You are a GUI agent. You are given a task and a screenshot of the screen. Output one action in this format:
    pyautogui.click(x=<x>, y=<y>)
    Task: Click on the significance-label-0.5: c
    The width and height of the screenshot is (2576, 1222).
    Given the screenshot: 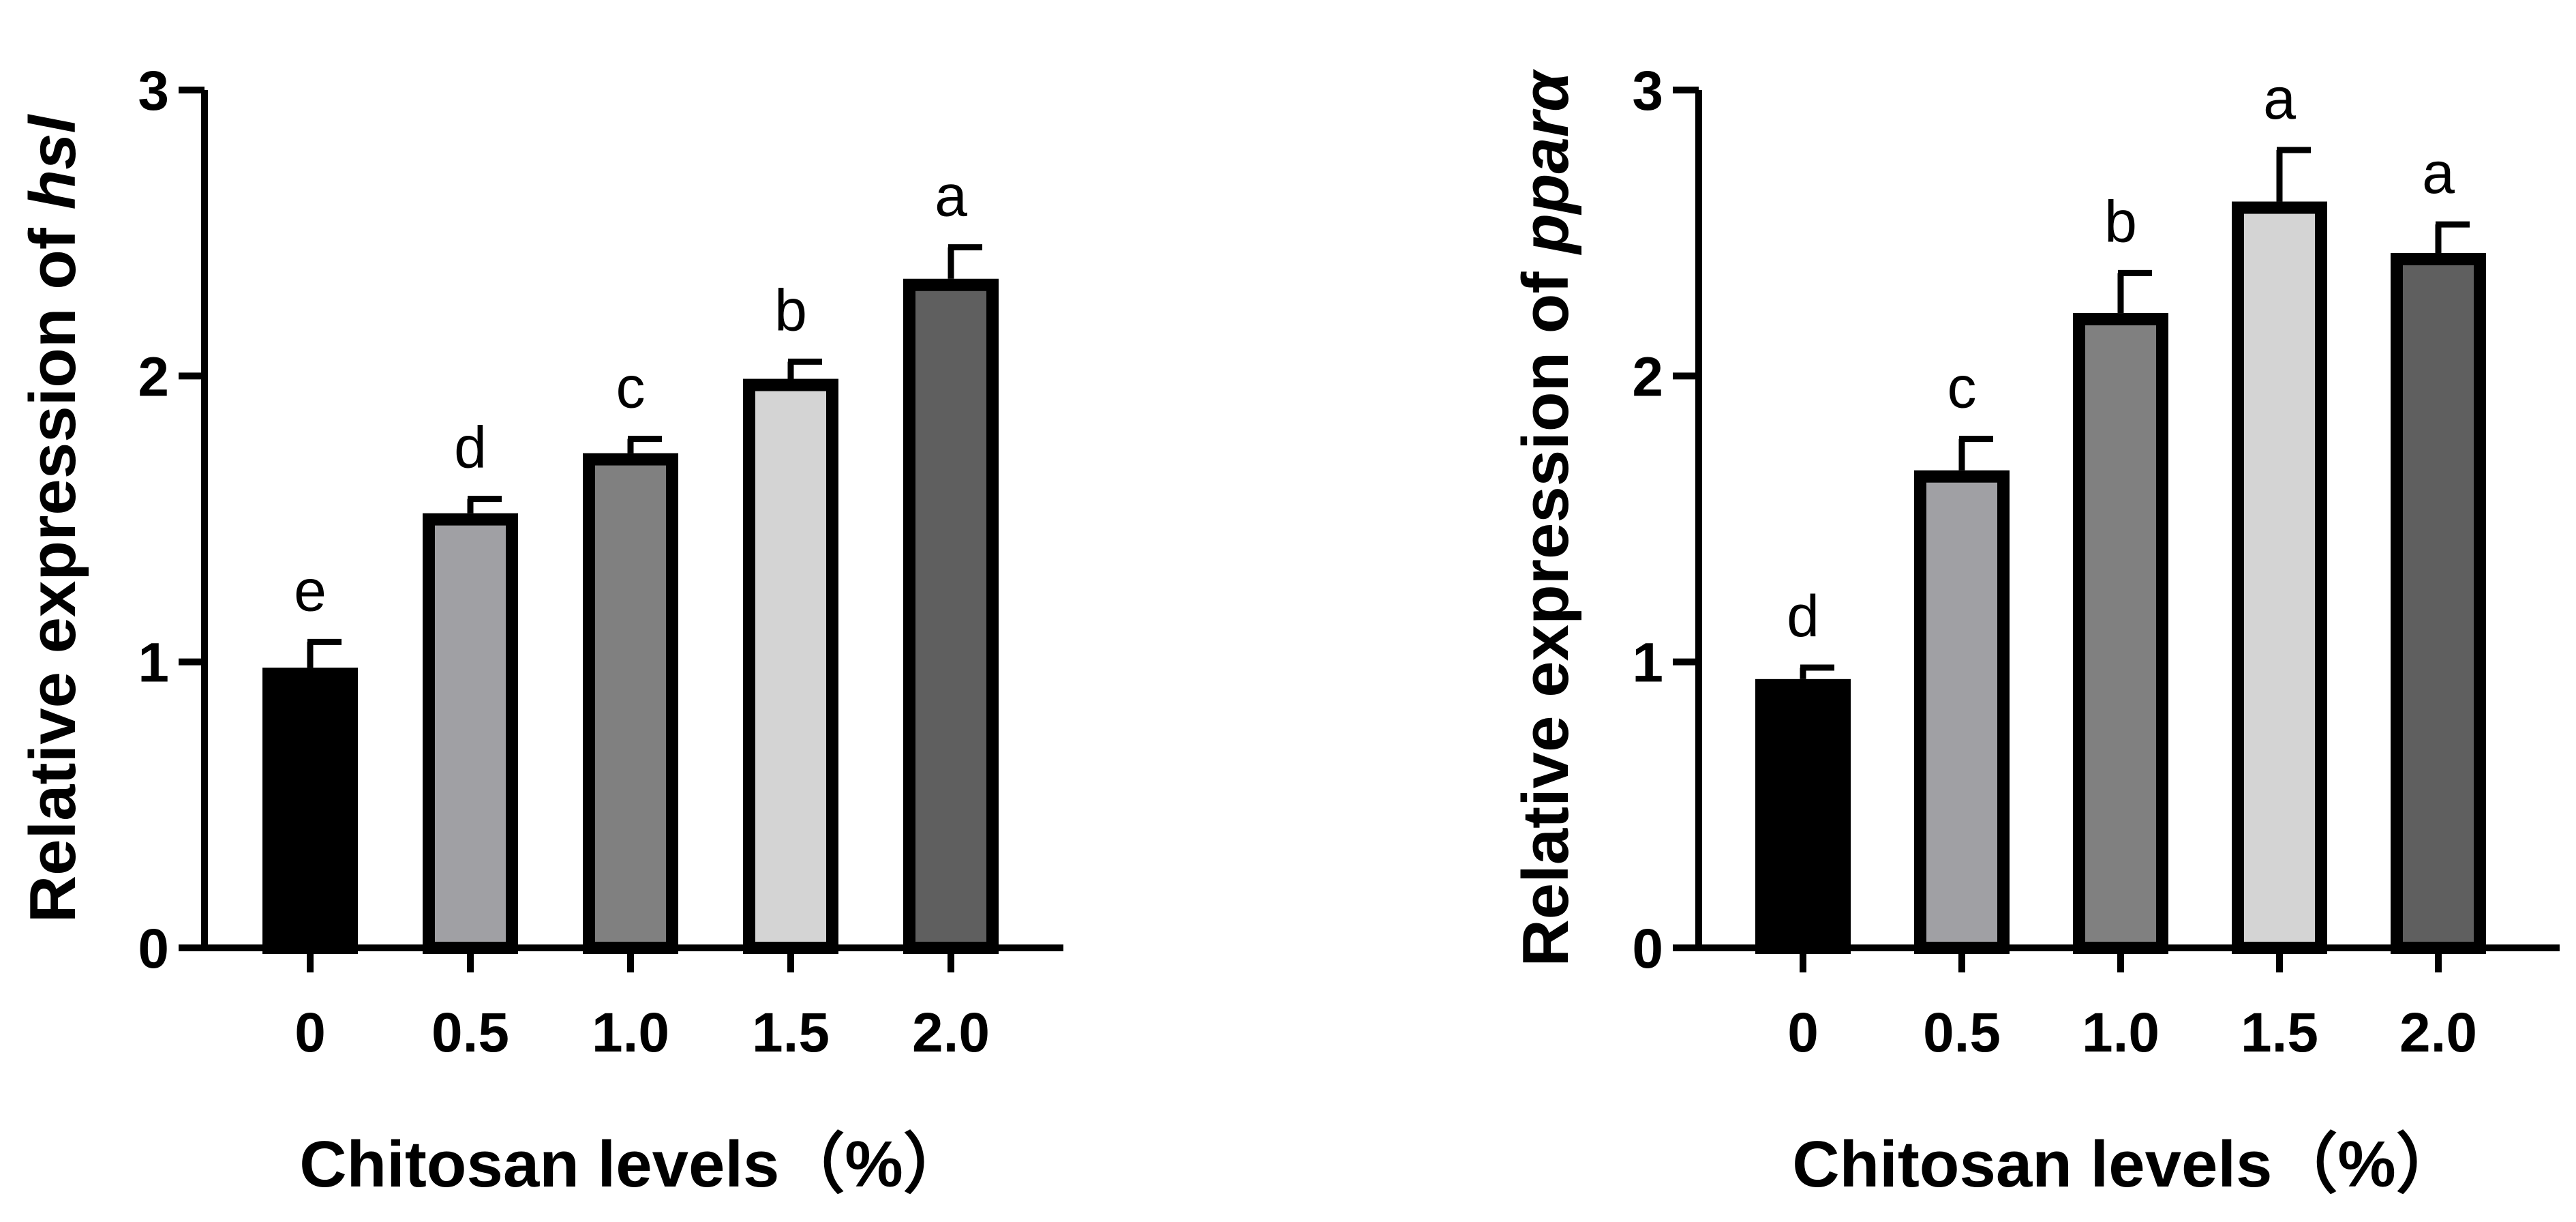 What is the action you would take?
    pyautogui.click(x=1962, y=388)
    